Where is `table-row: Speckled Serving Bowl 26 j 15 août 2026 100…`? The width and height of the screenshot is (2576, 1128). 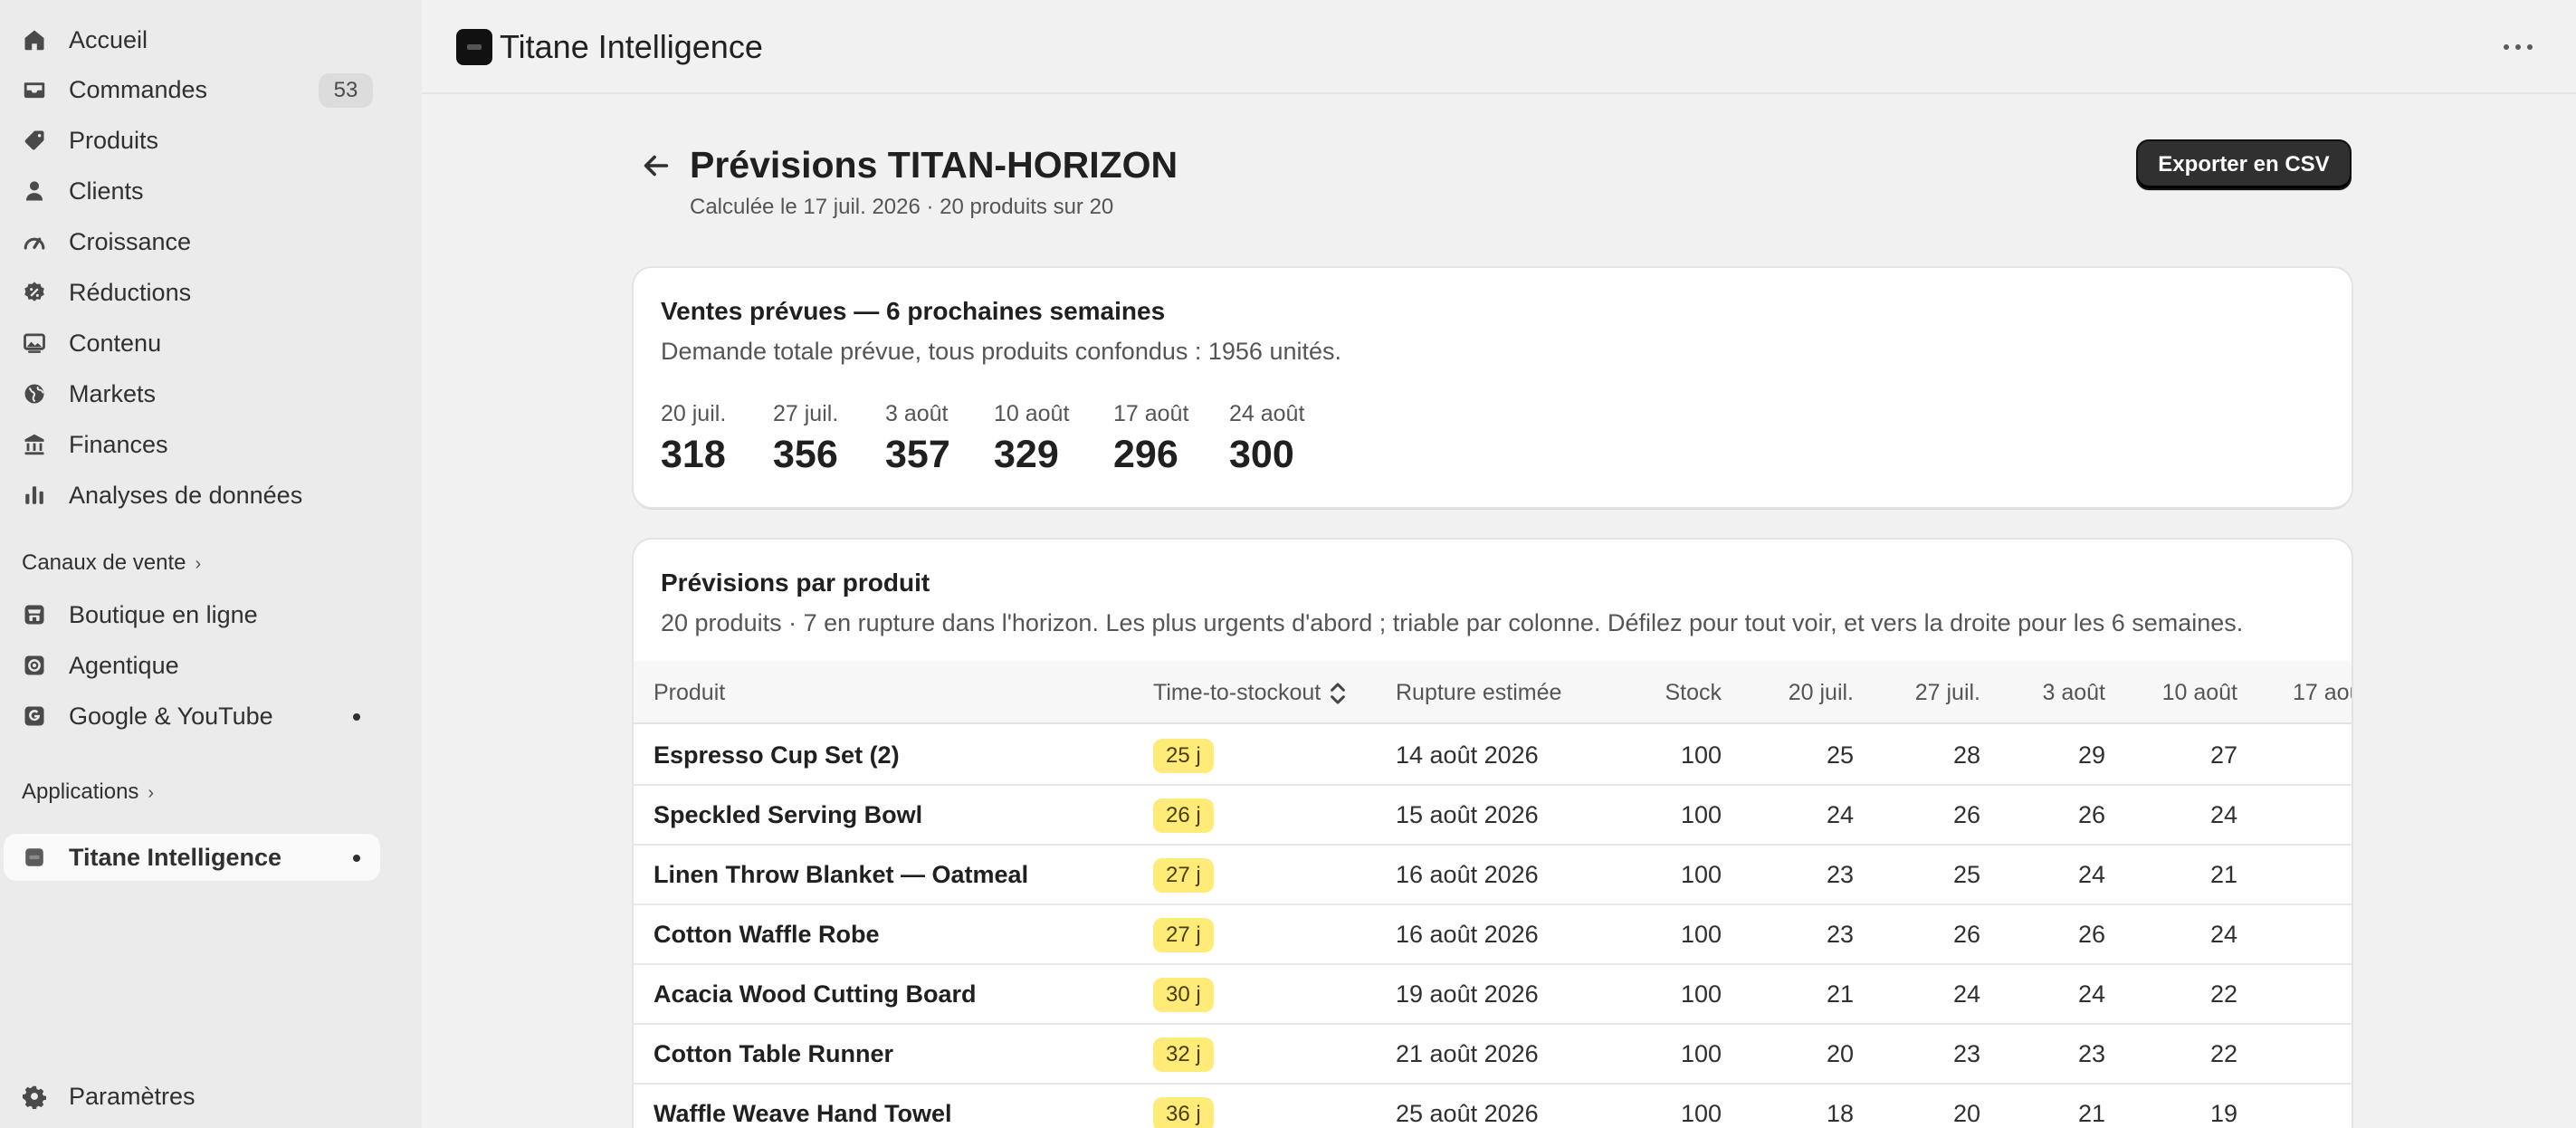 table-row: Speckled Serving Bowl 26 j 15 août 2026 100… is located at coordinates (1493, 816).